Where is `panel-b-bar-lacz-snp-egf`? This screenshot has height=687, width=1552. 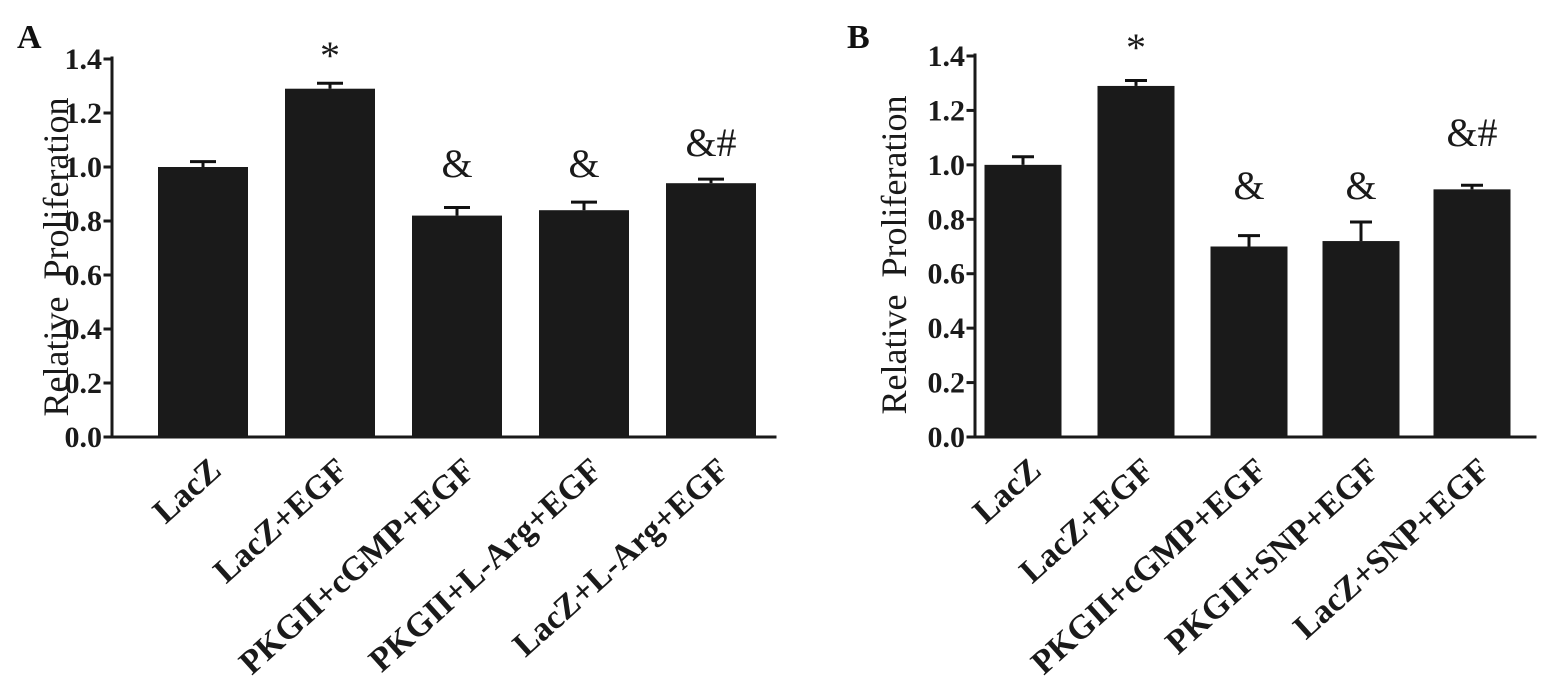
panel-b-bar-lacz-snp-egf is located at coordinates (1472, 313).